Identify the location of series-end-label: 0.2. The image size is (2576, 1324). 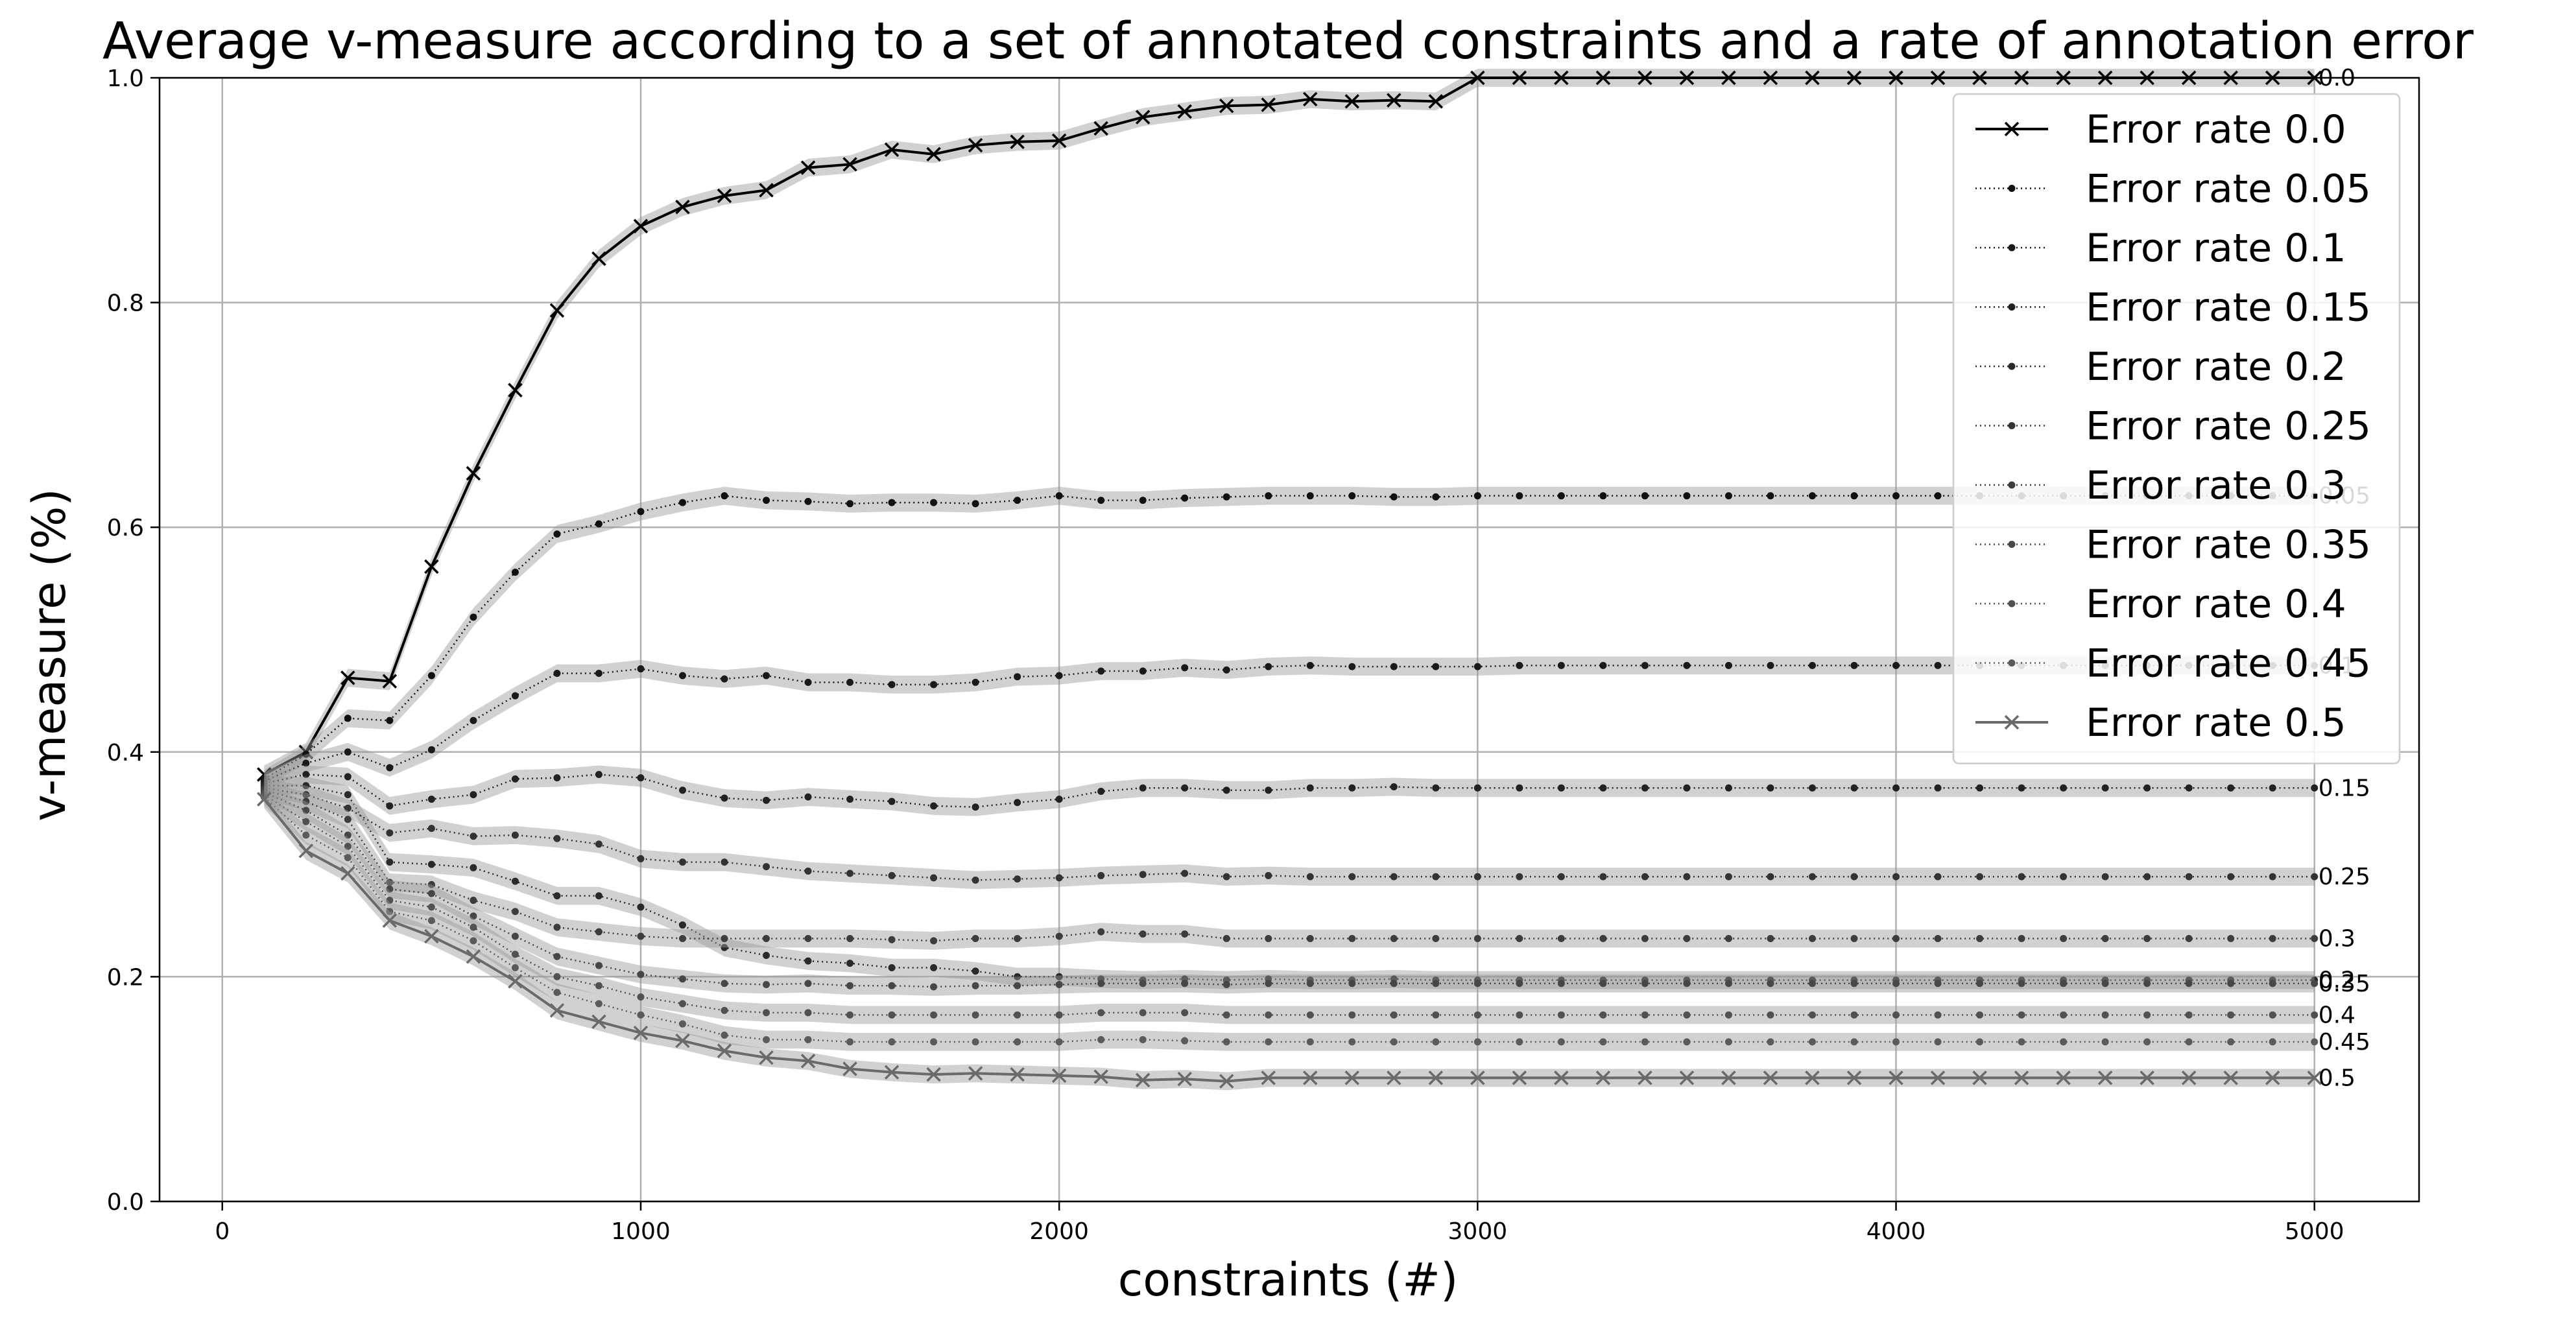
(2337, 980).